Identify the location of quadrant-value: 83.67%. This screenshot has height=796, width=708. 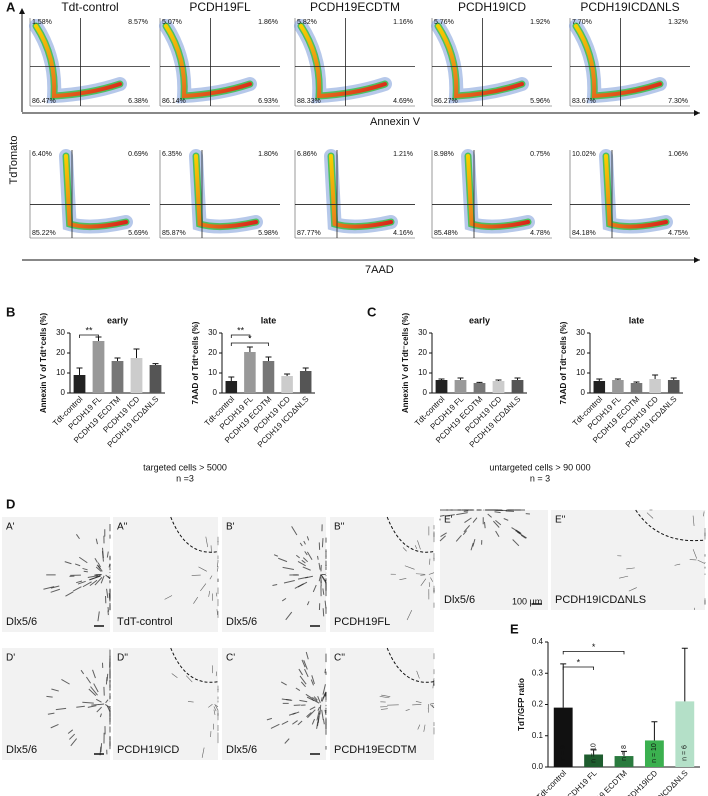
(584, 101).